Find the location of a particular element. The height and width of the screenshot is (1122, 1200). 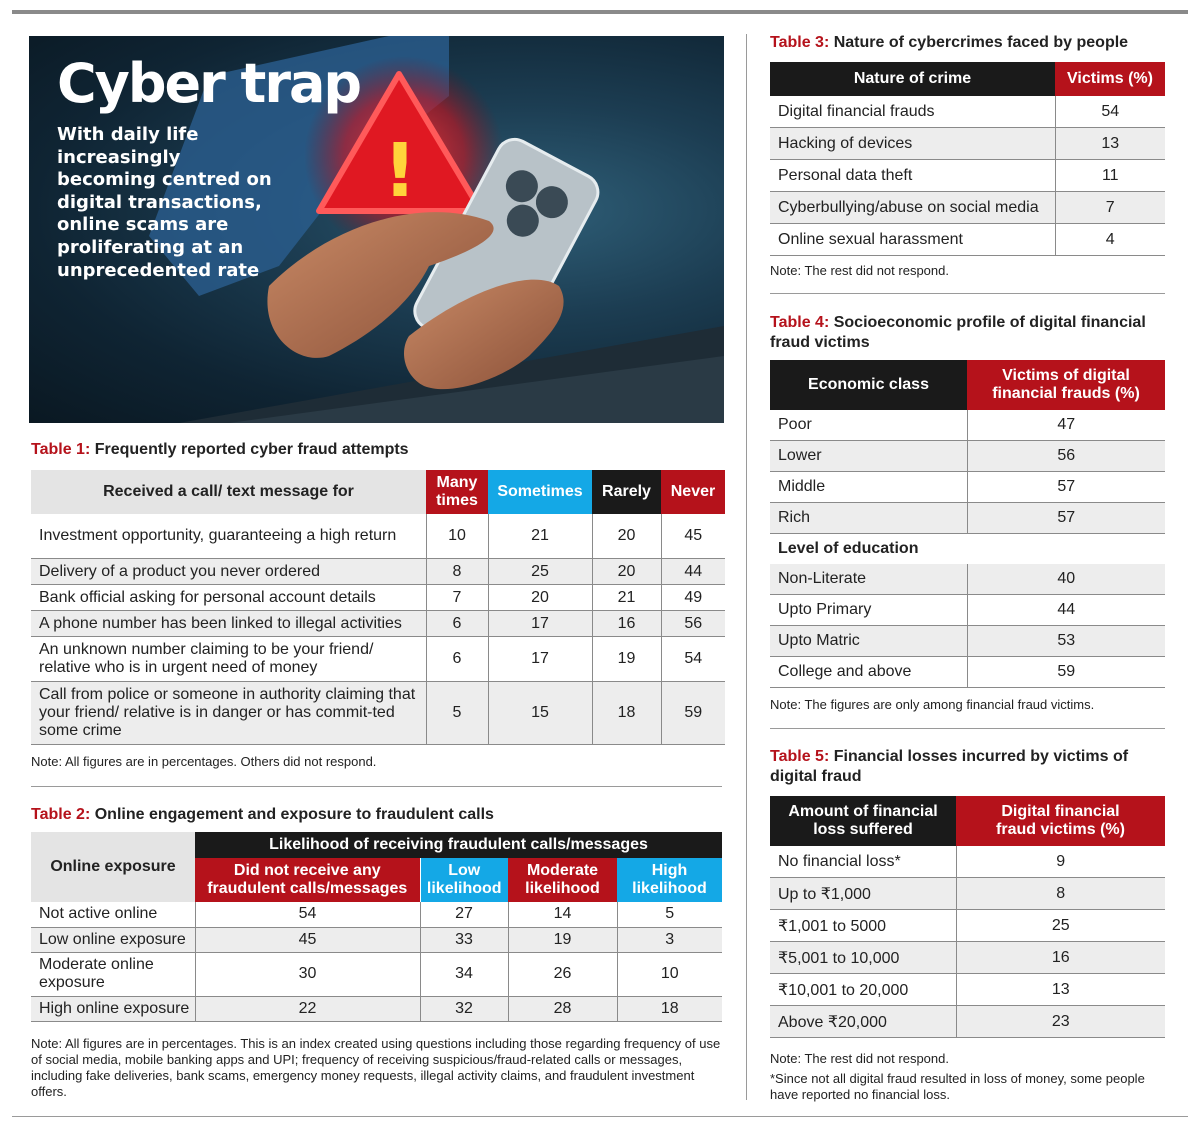

table-cell: 18 is located at coordinates (627, 713).